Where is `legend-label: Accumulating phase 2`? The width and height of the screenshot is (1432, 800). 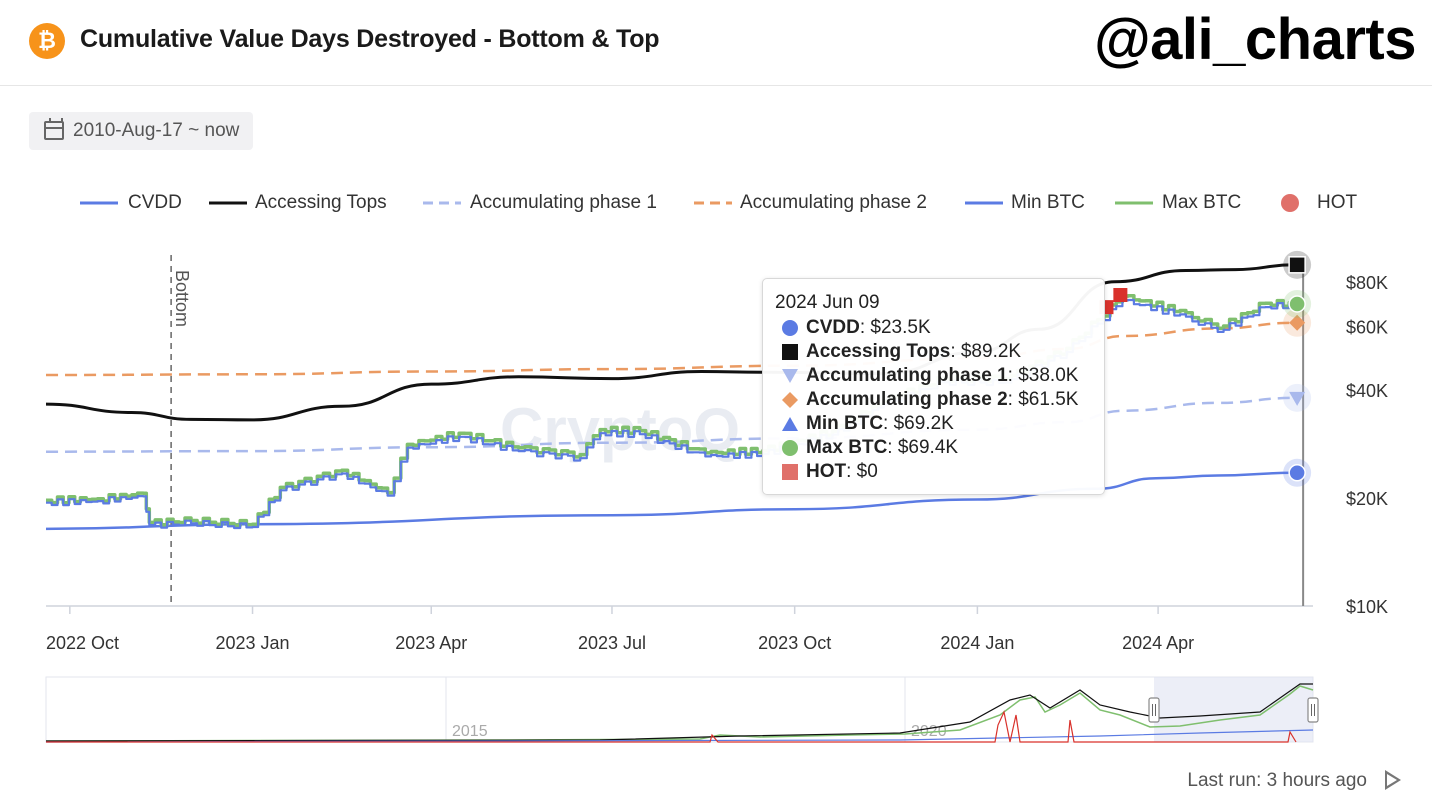
legend-label: Accumulating phase 2 is located at coordinates (833, 202).